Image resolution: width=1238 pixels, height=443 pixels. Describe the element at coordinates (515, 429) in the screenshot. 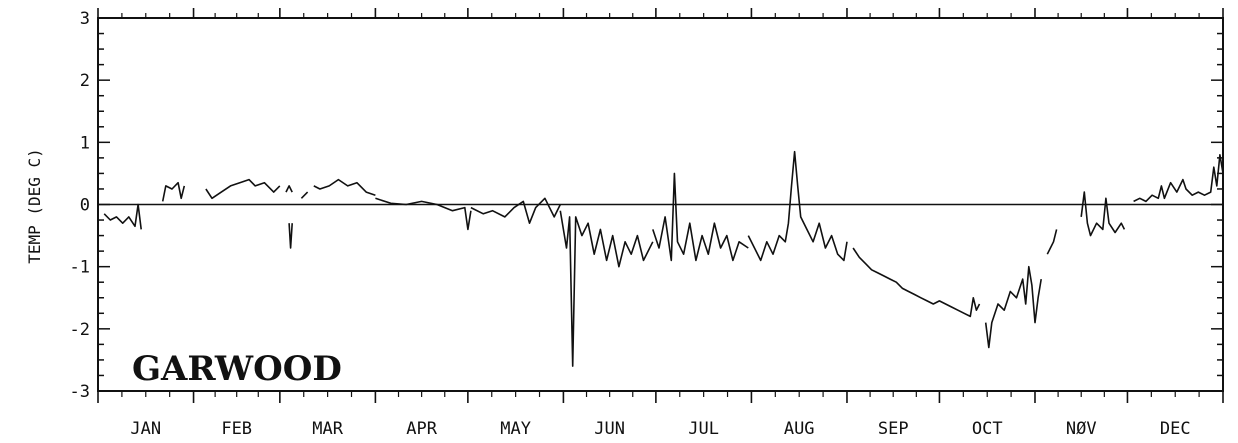

I see `x-month-label: MAY` at that location.